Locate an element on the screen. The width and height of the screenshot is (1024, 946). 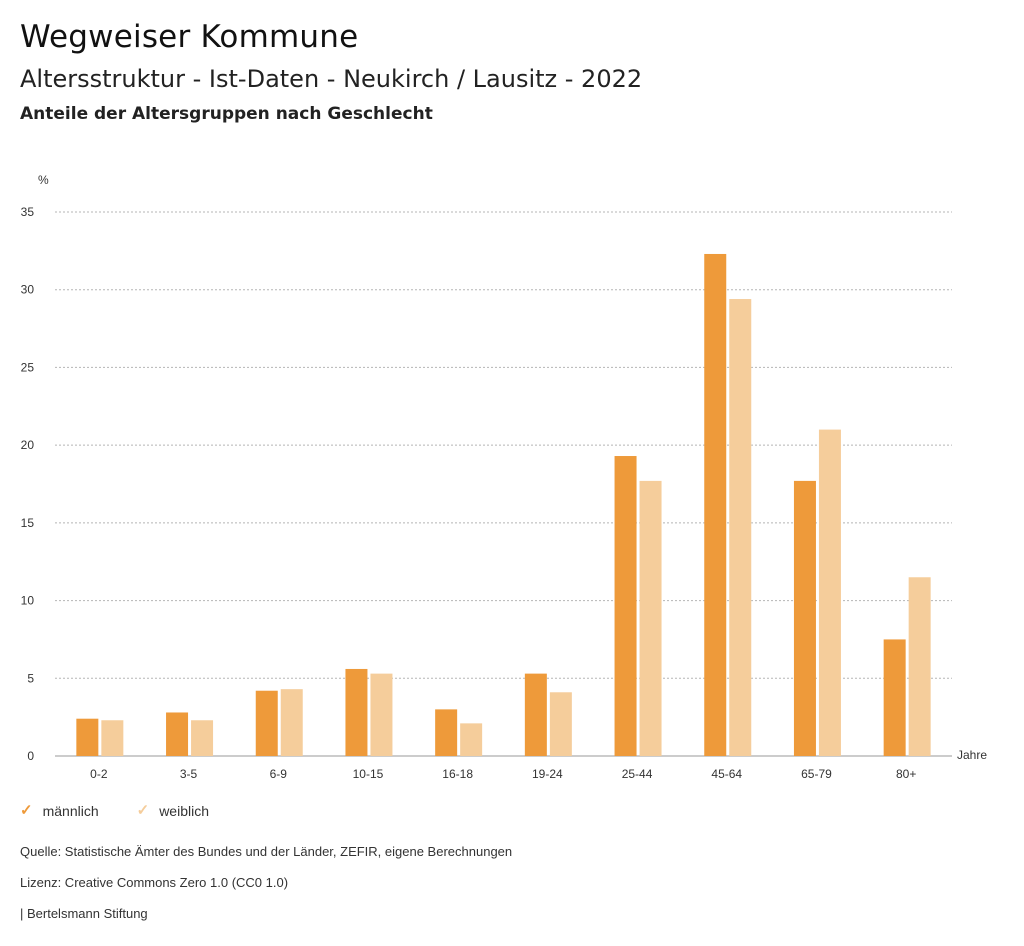
credit-note: | Bertelsmann Stiftung is located at coordinates (84, 913).